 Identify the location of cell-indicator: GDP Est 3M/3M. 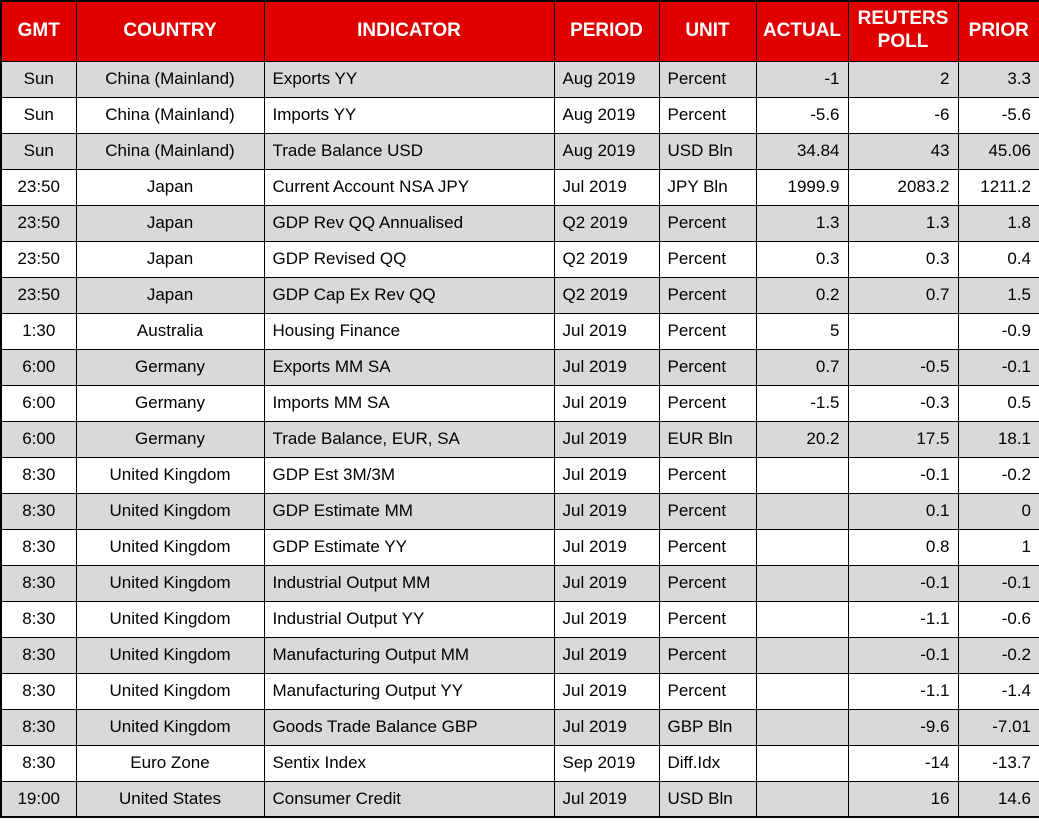
(409, 475).